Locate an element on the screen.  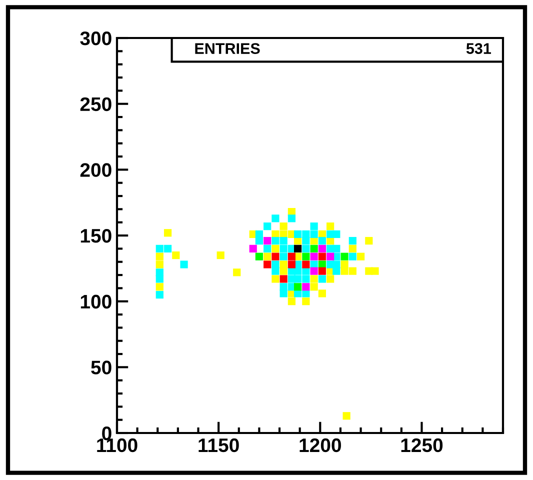
y-tick-label: 300 is located at coordinates (96, 38).